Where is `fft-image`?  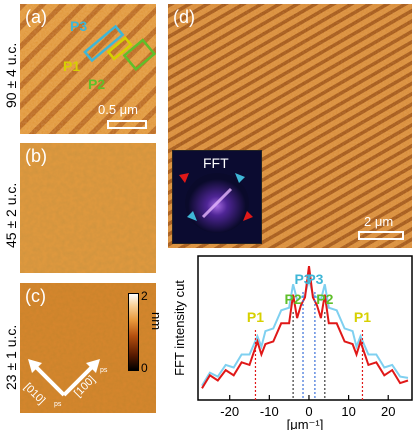 fft-image is located at coordinates (217, 197).